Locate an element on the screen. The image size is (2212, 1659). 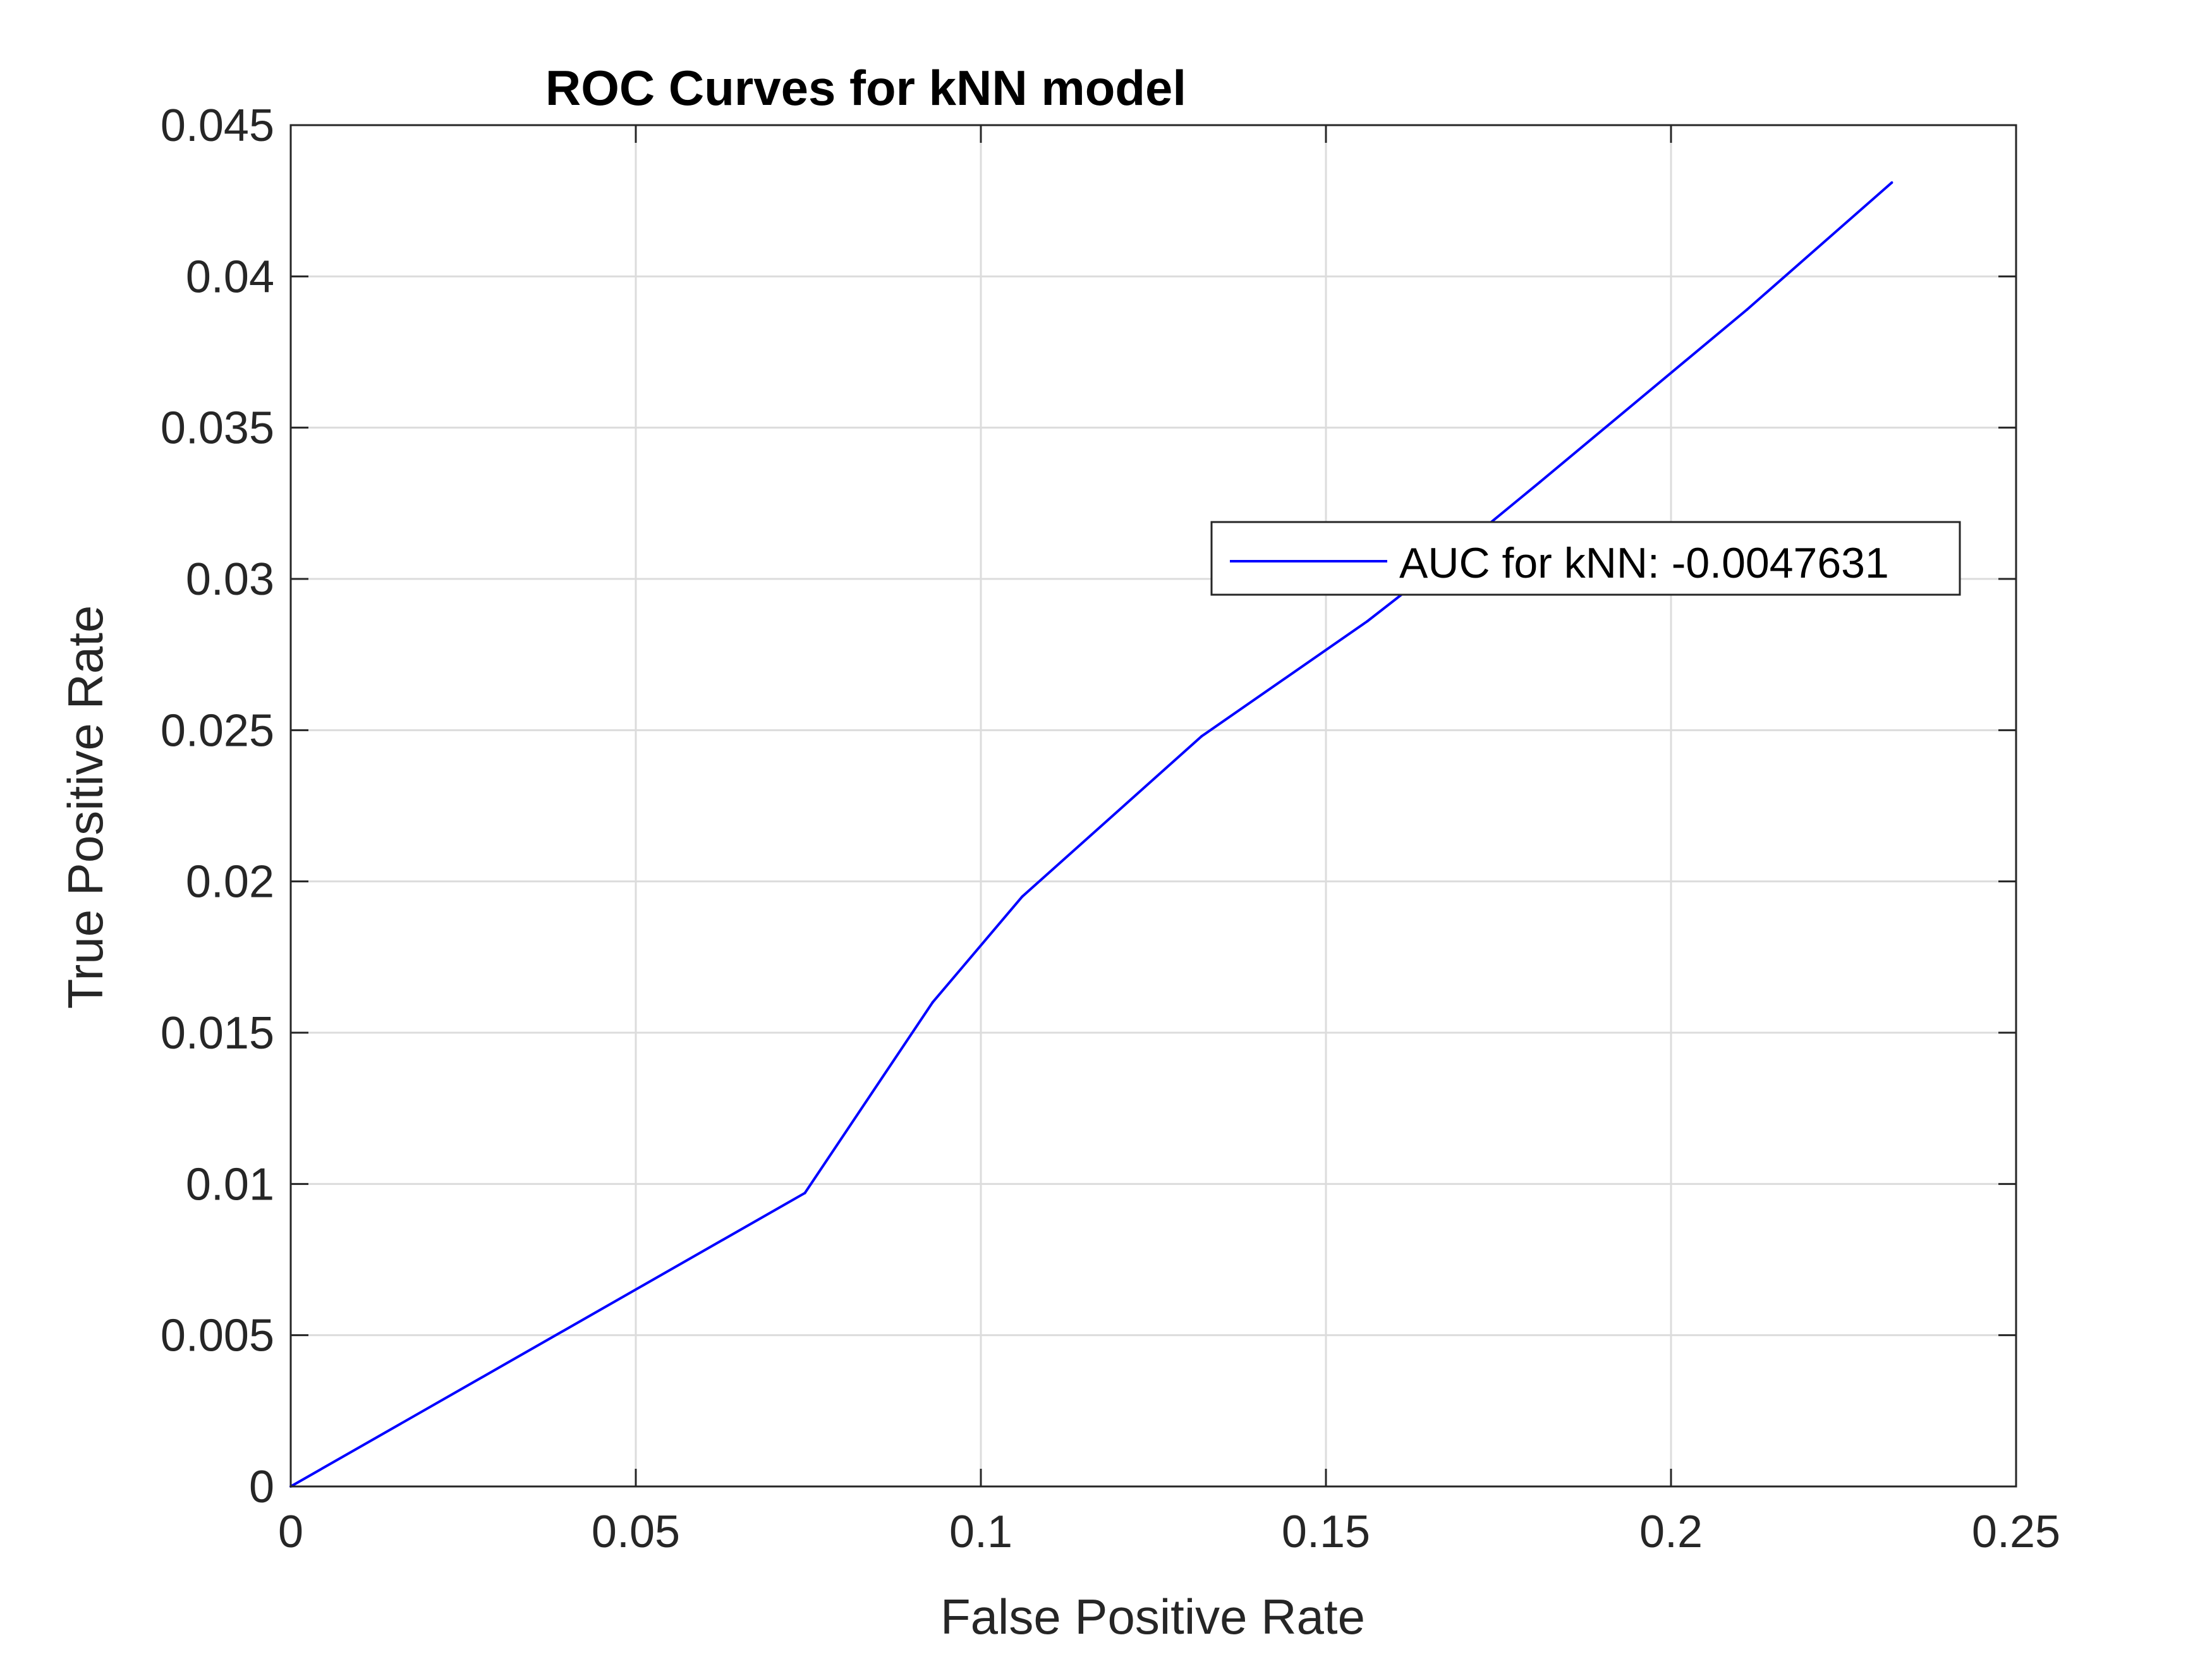
x-tick-labels: 0 0.05 0.1 0.15 0.2 0.25 is located at coordinates (1169, 1532).